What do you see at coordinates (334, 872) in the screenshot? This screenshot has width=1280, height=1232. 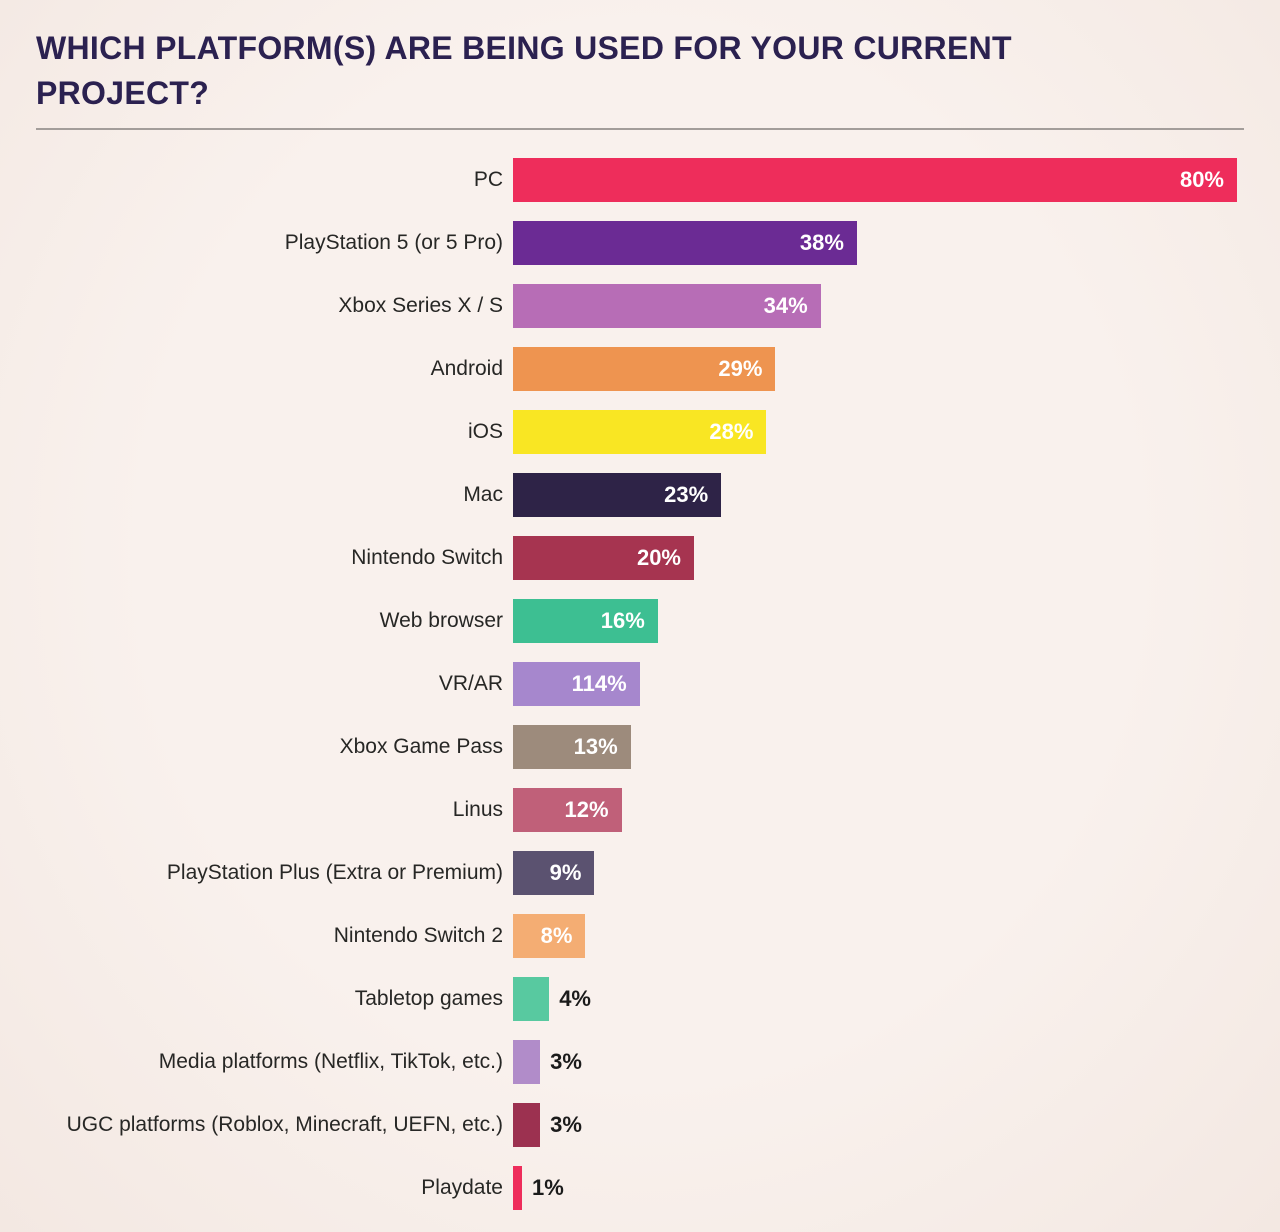 I see `category-label-playstation-plus-extra-or-premium: PlayStation Plus (Extra or Premium)` at bounding box center [334, 872].